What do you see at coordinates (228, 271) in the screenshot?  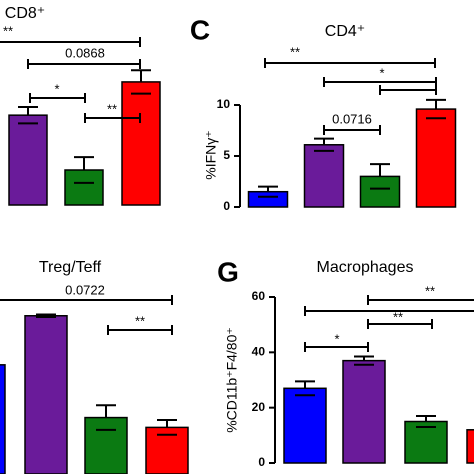 I see `panel-label: G` at bounding box center [228, 271].